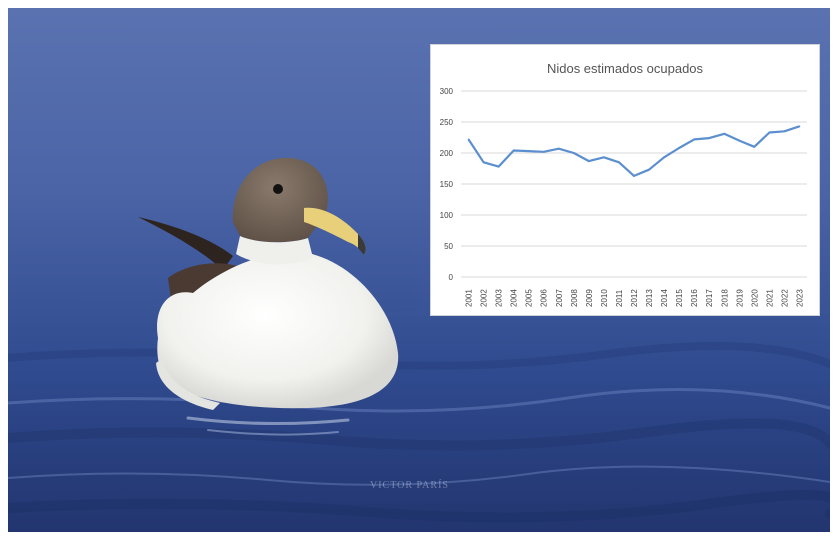 Image resolution: width=833 pixels, height=536 pixels. I want to click on bird-eye, so click(278, 189).